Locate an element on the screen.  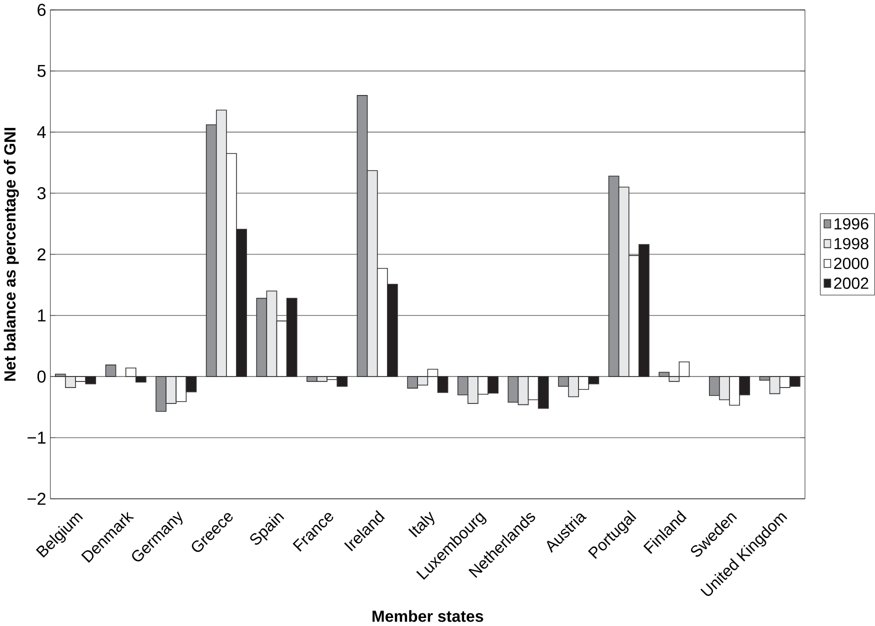
x-axis-title: Member states is located at coordinates (428, 616).